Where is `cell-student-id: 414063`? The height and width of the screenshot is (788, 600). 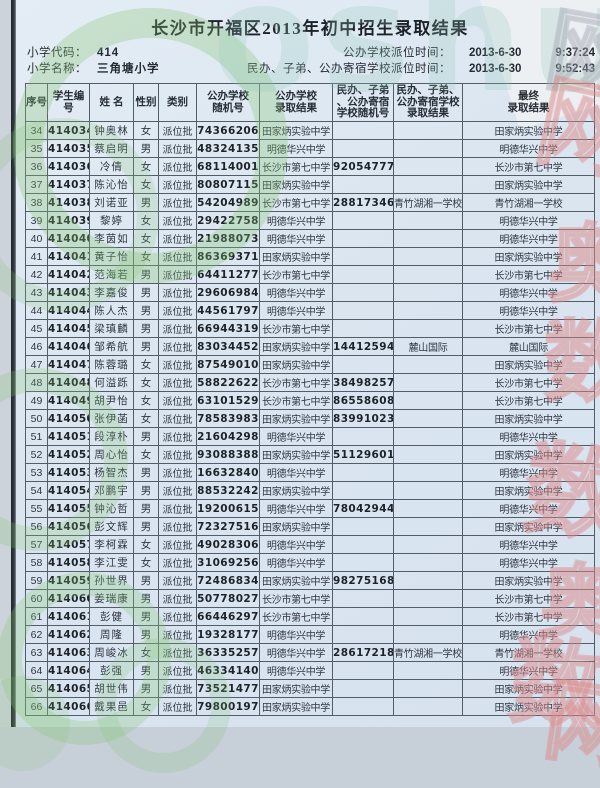 cell-student-id: 414063 is located at coordinates (68, 652).